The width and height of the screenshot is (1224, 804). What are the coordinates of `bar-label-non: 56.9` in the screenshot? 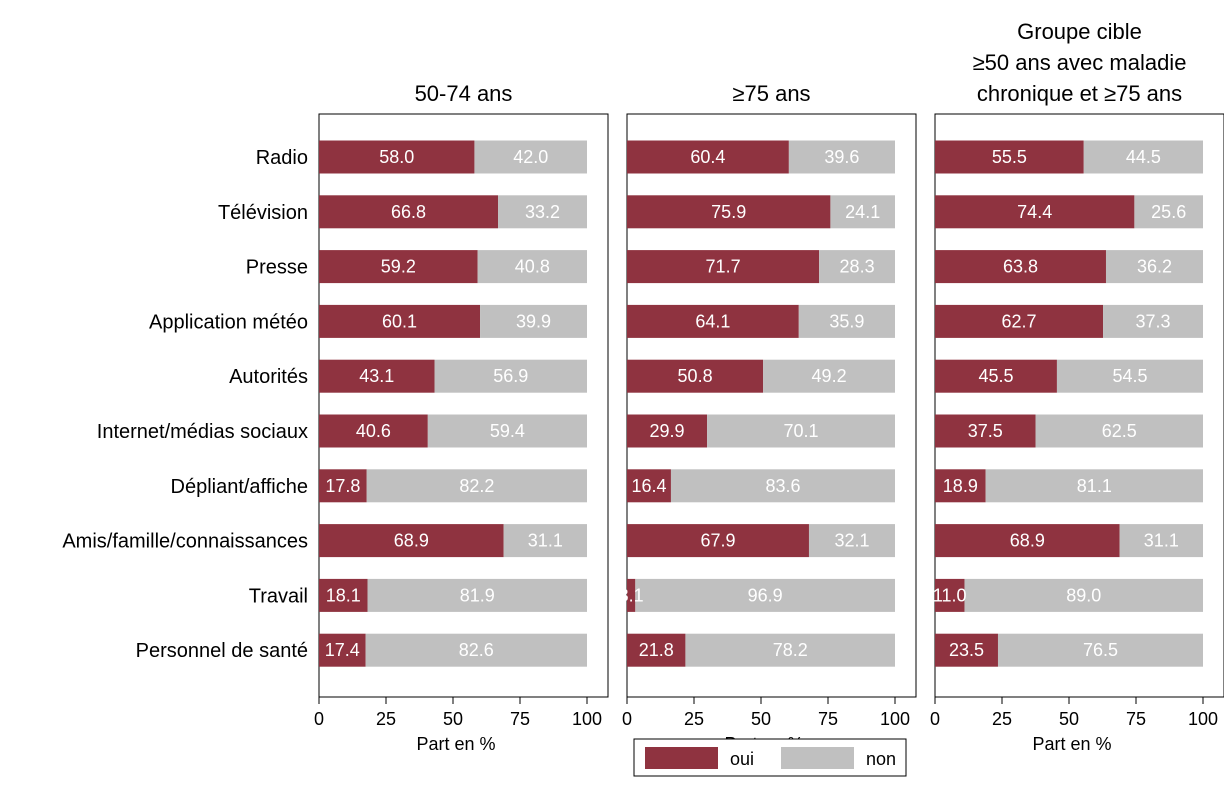 It's located at (510, 376).